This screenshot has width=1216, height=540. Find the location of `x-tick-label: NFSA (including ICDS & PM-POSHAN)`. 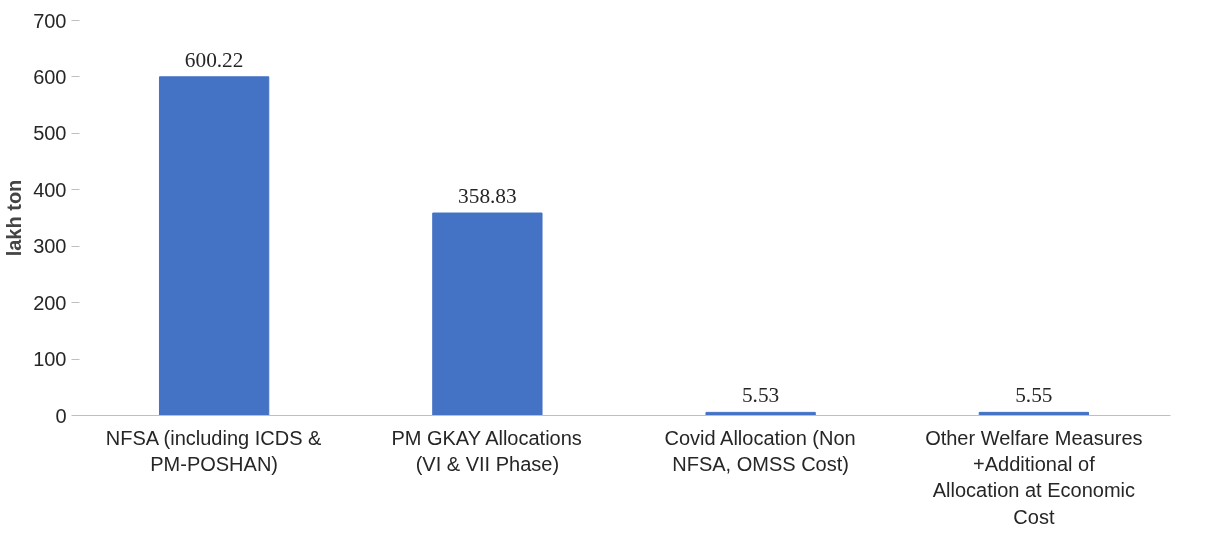

x-tick-label: NFSA (including ICDS & PM-POSHAN) is located at coordinates (214, 450).